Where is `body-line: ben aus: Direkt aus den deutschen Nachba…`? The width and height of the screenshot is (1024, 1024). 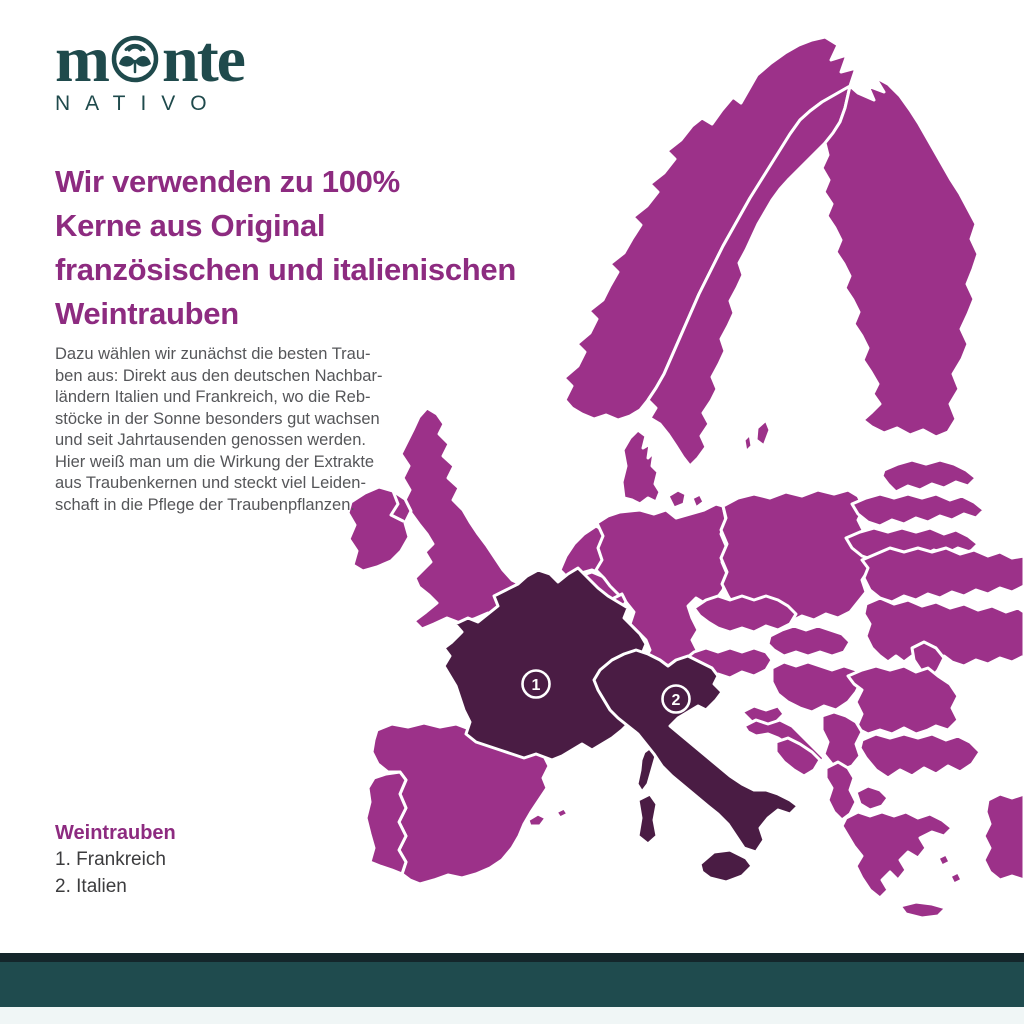
body-line: ben aus: Direkt aus den deutschen Nachba… is located at coordinates (219, 375).